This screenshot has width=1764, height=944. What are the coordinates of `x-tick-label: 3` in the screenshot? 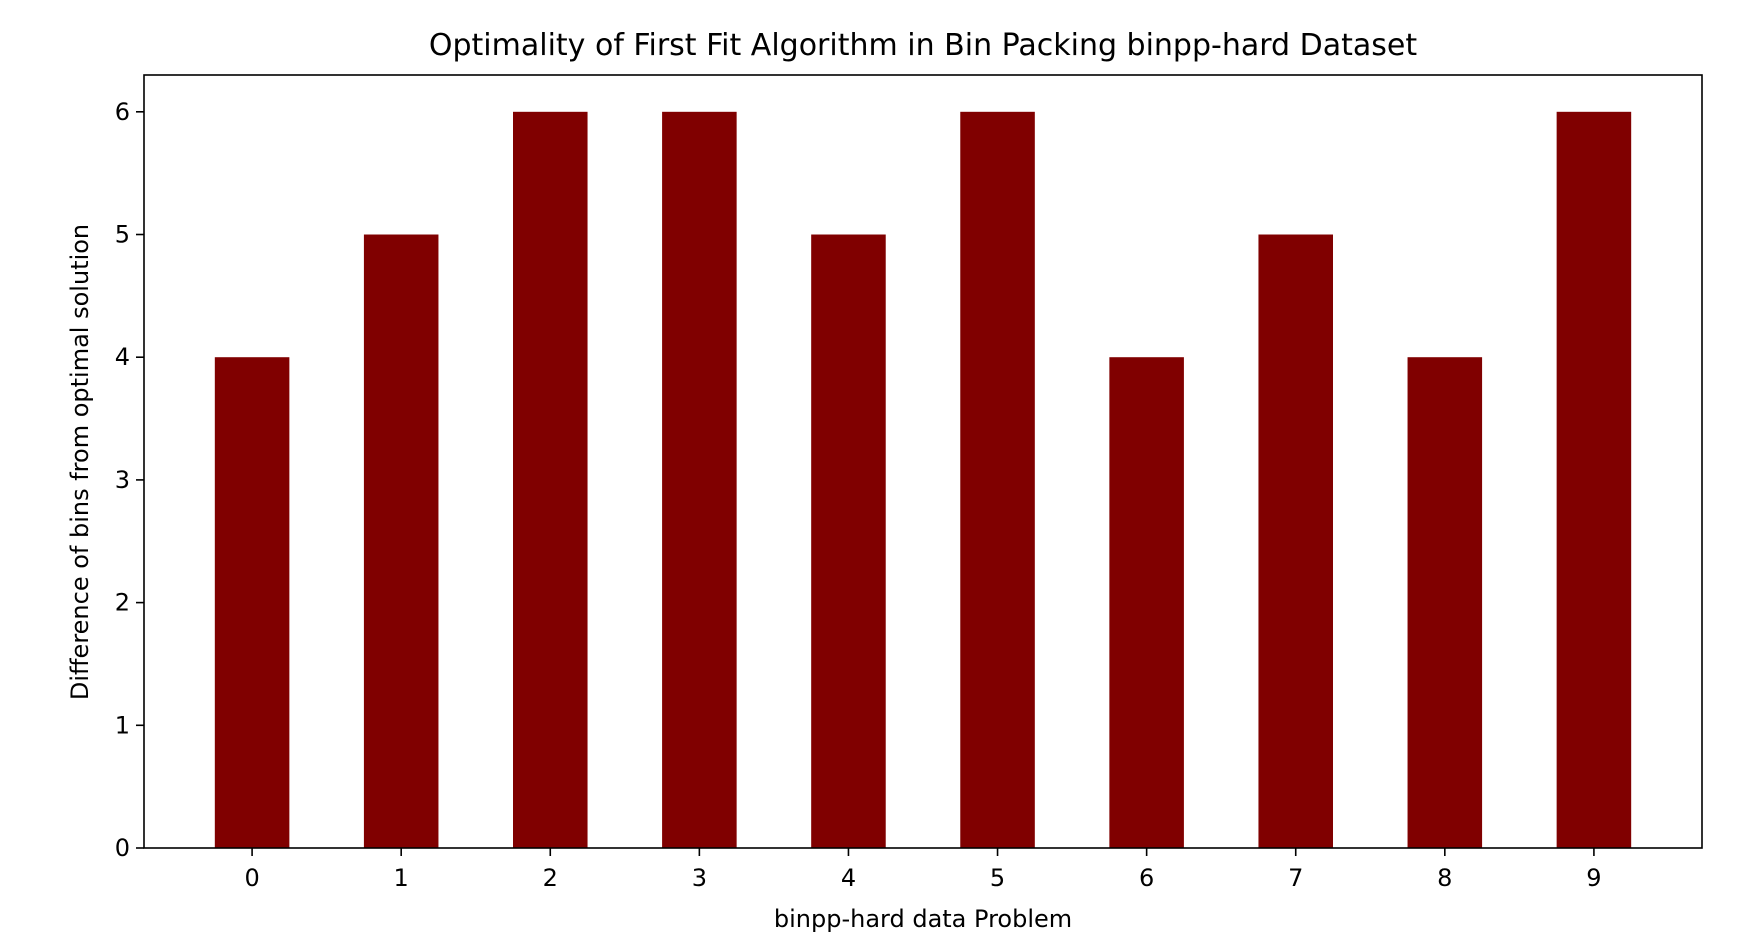 It's located at (699, 878).